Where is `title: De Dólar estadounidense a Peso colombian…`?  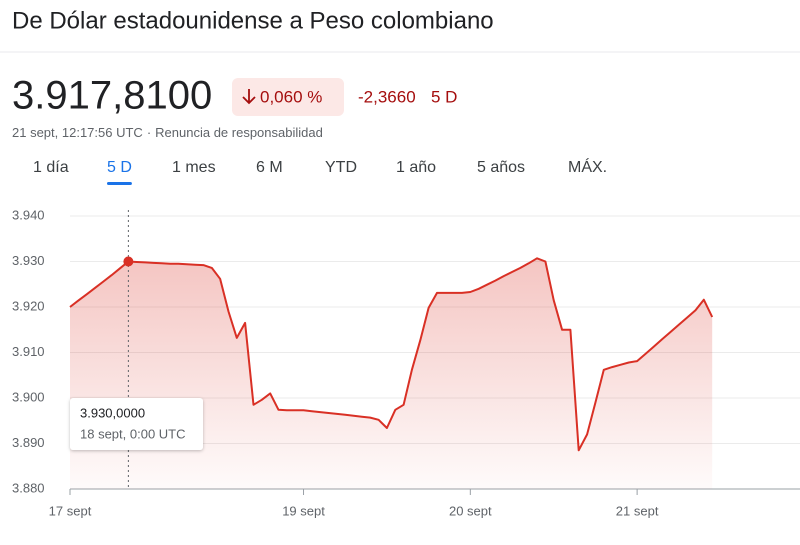 title: De Dólar estadounidense a Peso colombian… is located at coordinates (253, 20).